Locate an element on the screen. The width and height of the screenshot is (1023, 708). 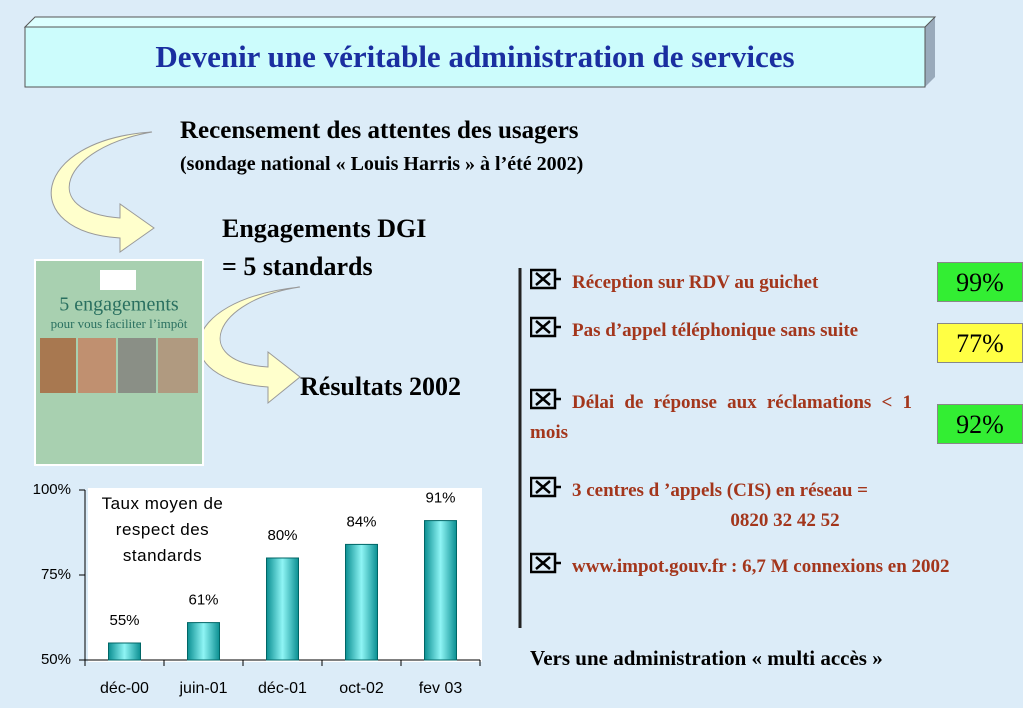
y-tick-label: 75% is located at coordinates (56, 574).